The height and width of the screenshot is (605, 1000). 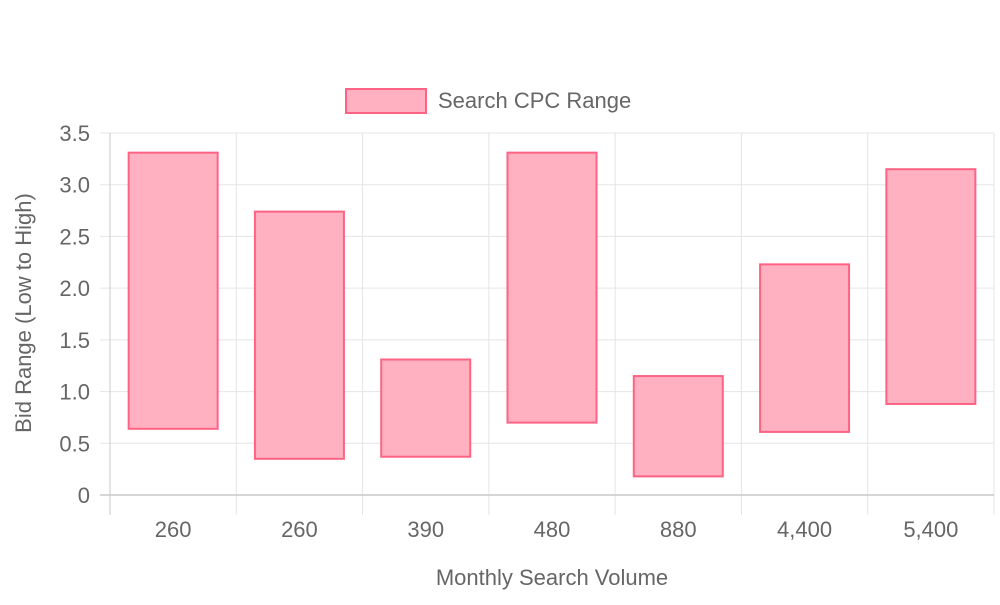 I want to click on y-tick-label: 1.0, so click(x=74, y=392).